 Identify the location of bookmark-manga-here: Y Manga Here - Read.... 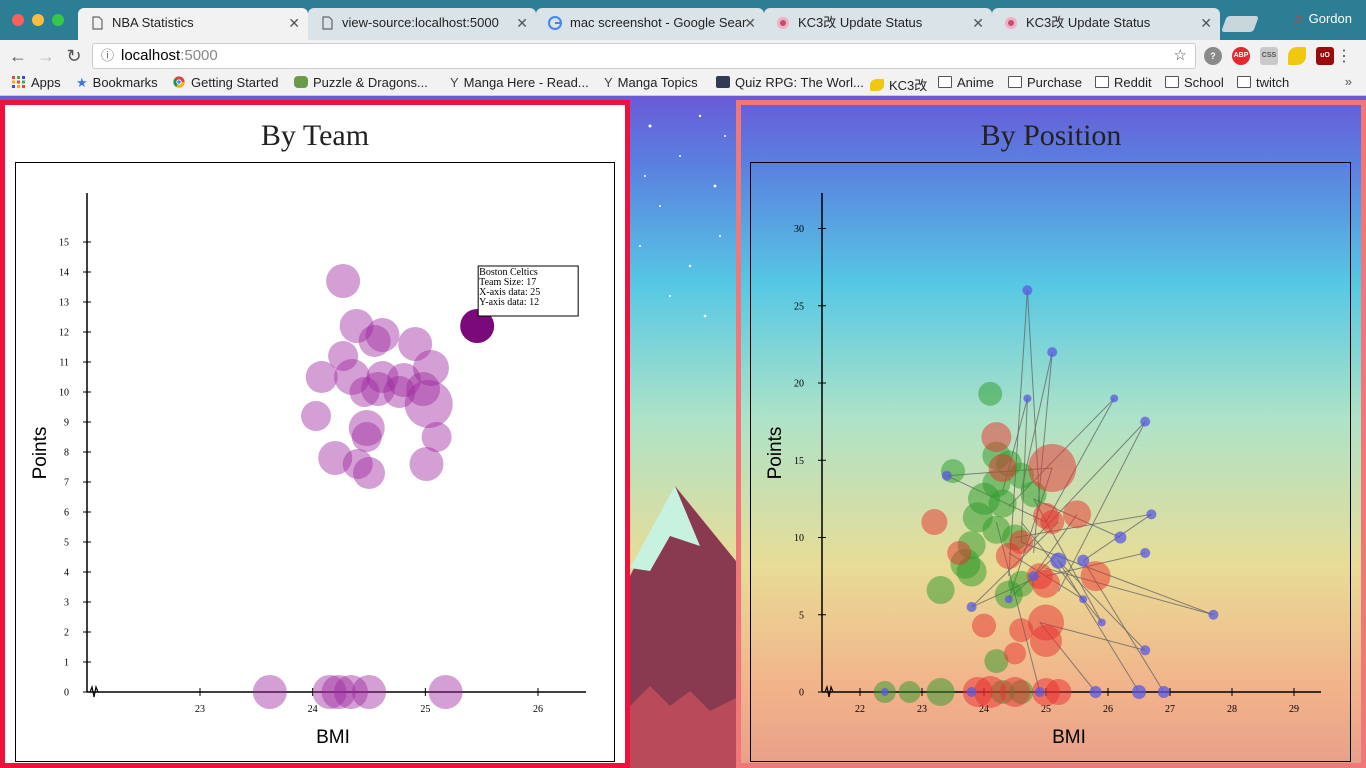
(519, 82).